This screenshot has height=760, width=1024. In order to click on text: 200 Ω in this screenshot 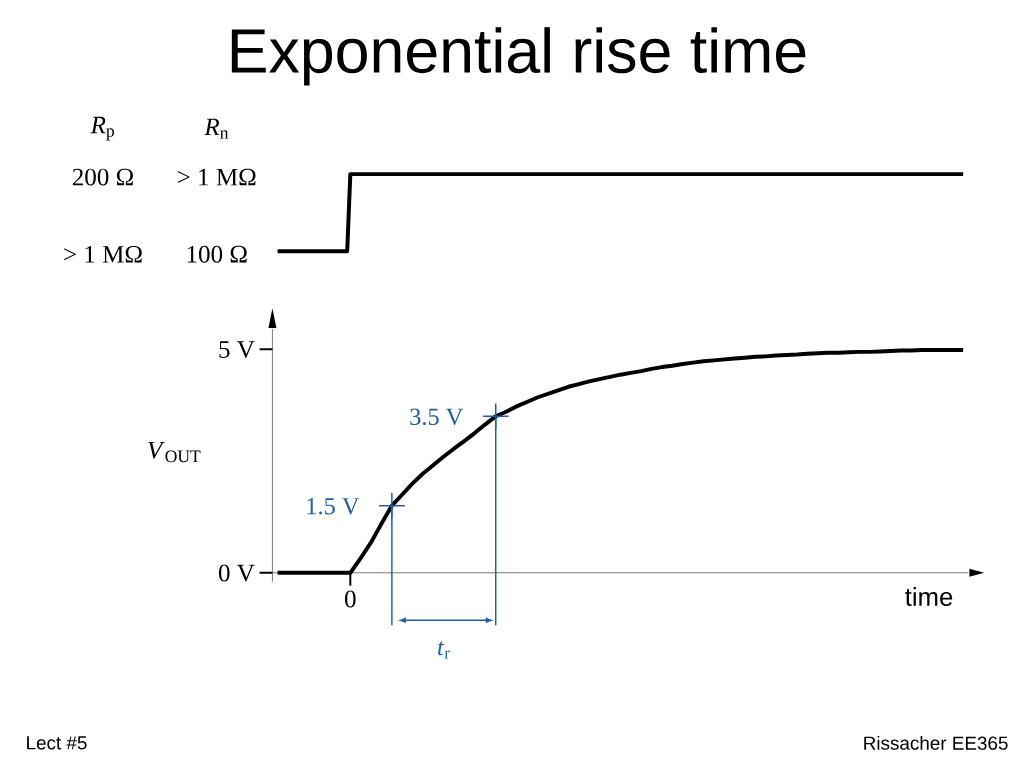, I will do `click(102, 177)`.